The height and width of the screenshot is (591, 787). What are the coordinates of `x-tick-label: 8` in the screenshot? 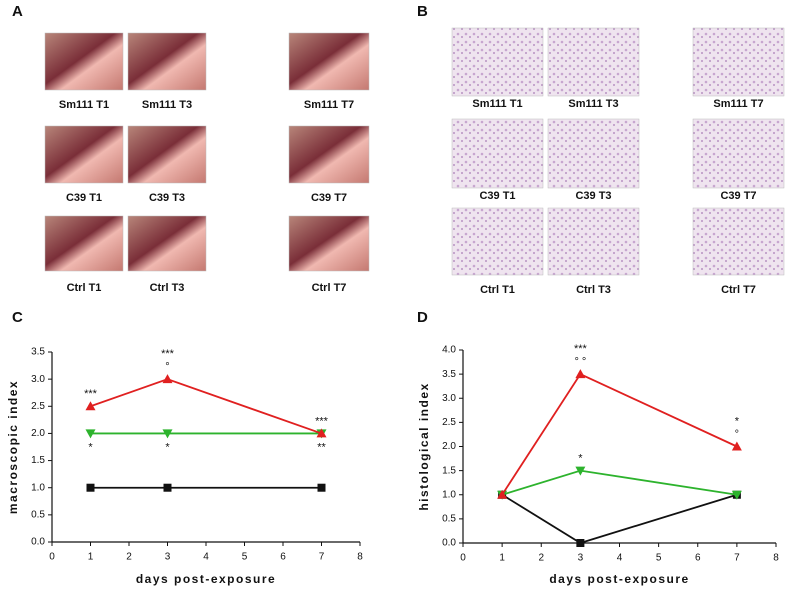 It's located at (360, 557).